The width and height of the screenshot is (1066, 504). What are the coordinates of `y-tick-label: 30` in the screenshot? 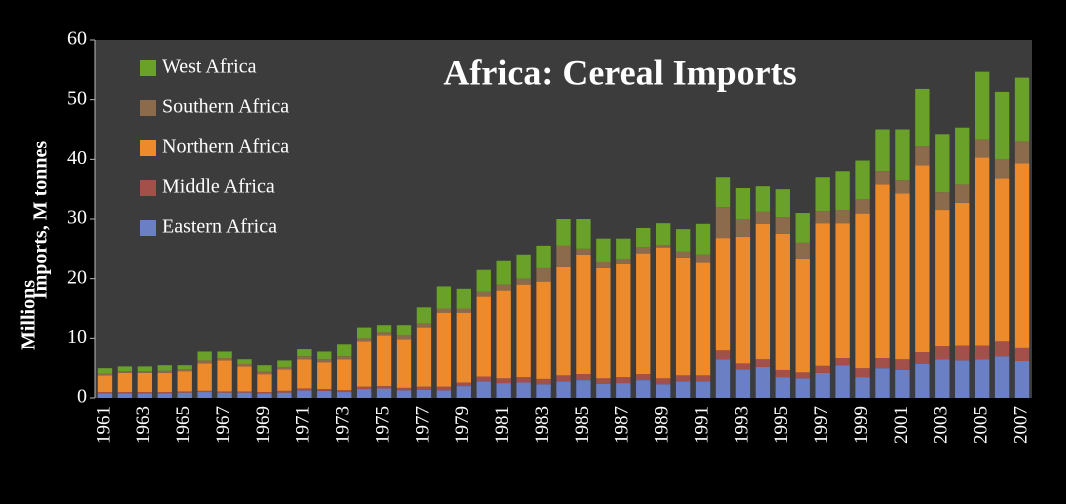 It's located at (77, 218).